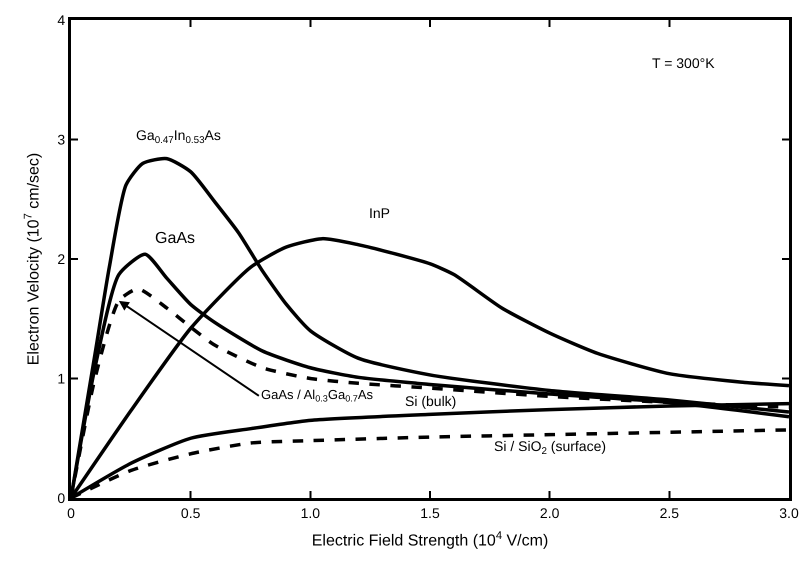 The height and width of the screenshot is (584, 811). I want to click on y-tick-label: 3, so click(61, 139).